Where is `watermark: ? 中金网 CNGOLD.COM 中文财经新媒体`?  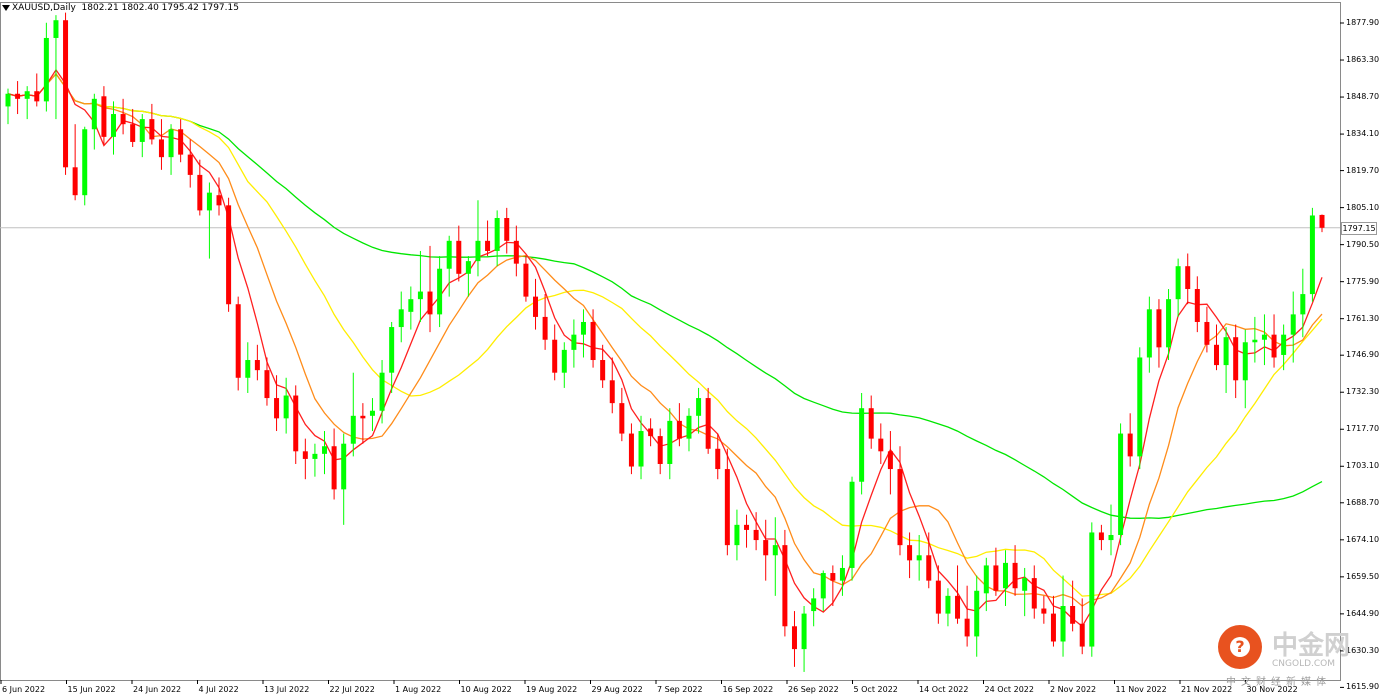 watermark: ? 中金网 CNGOLD.COM 中文财经新媒体 is located at coordinates (1293, 656).